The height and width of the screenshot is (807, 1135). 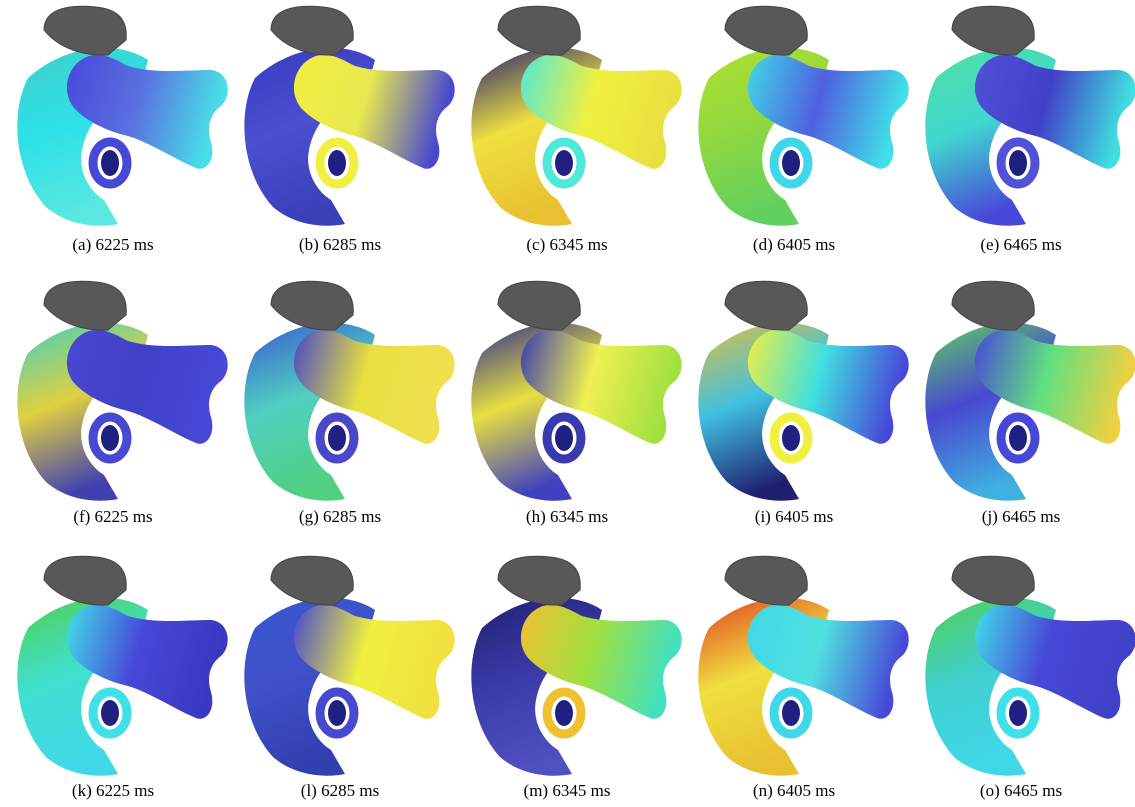 I want to click on panel-caption: (h) 6345 ms, so click(x=567, y=516).